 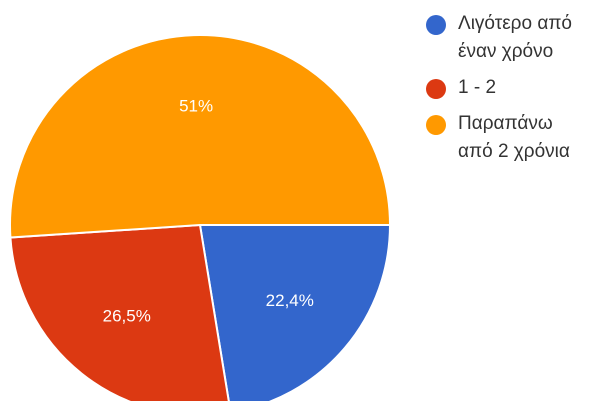 I want to click on slice-value-label: 22,4%, so click(x=290, y=300).